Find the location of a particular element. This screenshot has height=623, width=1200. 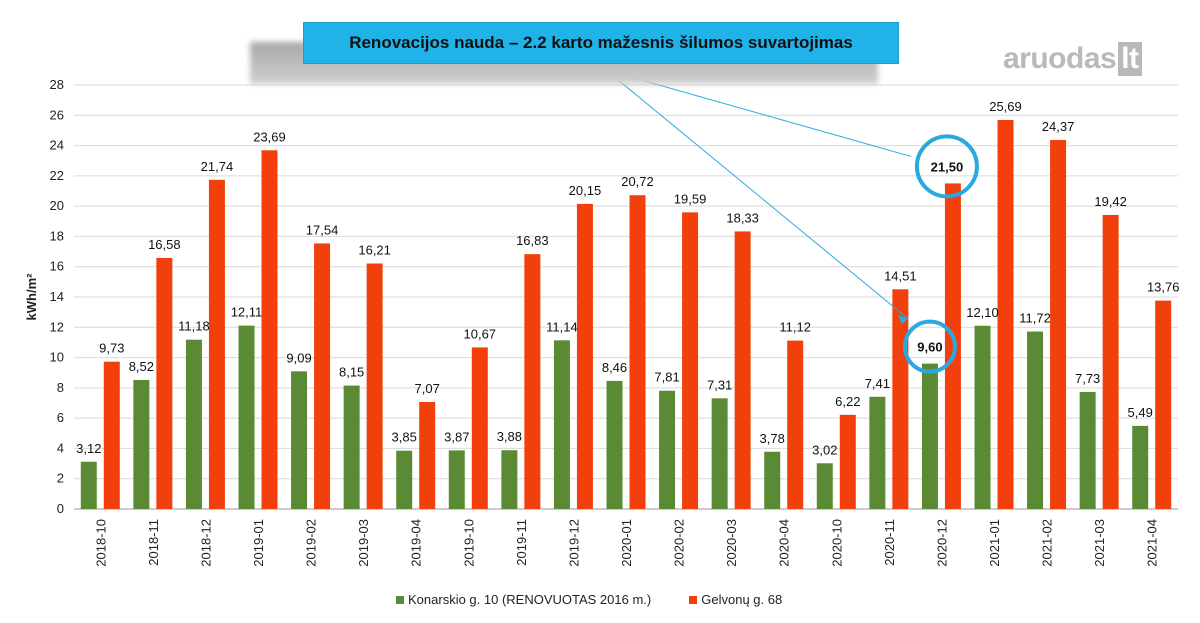

x-tick-label: 2018-12 is located at coordinates (205, 543).